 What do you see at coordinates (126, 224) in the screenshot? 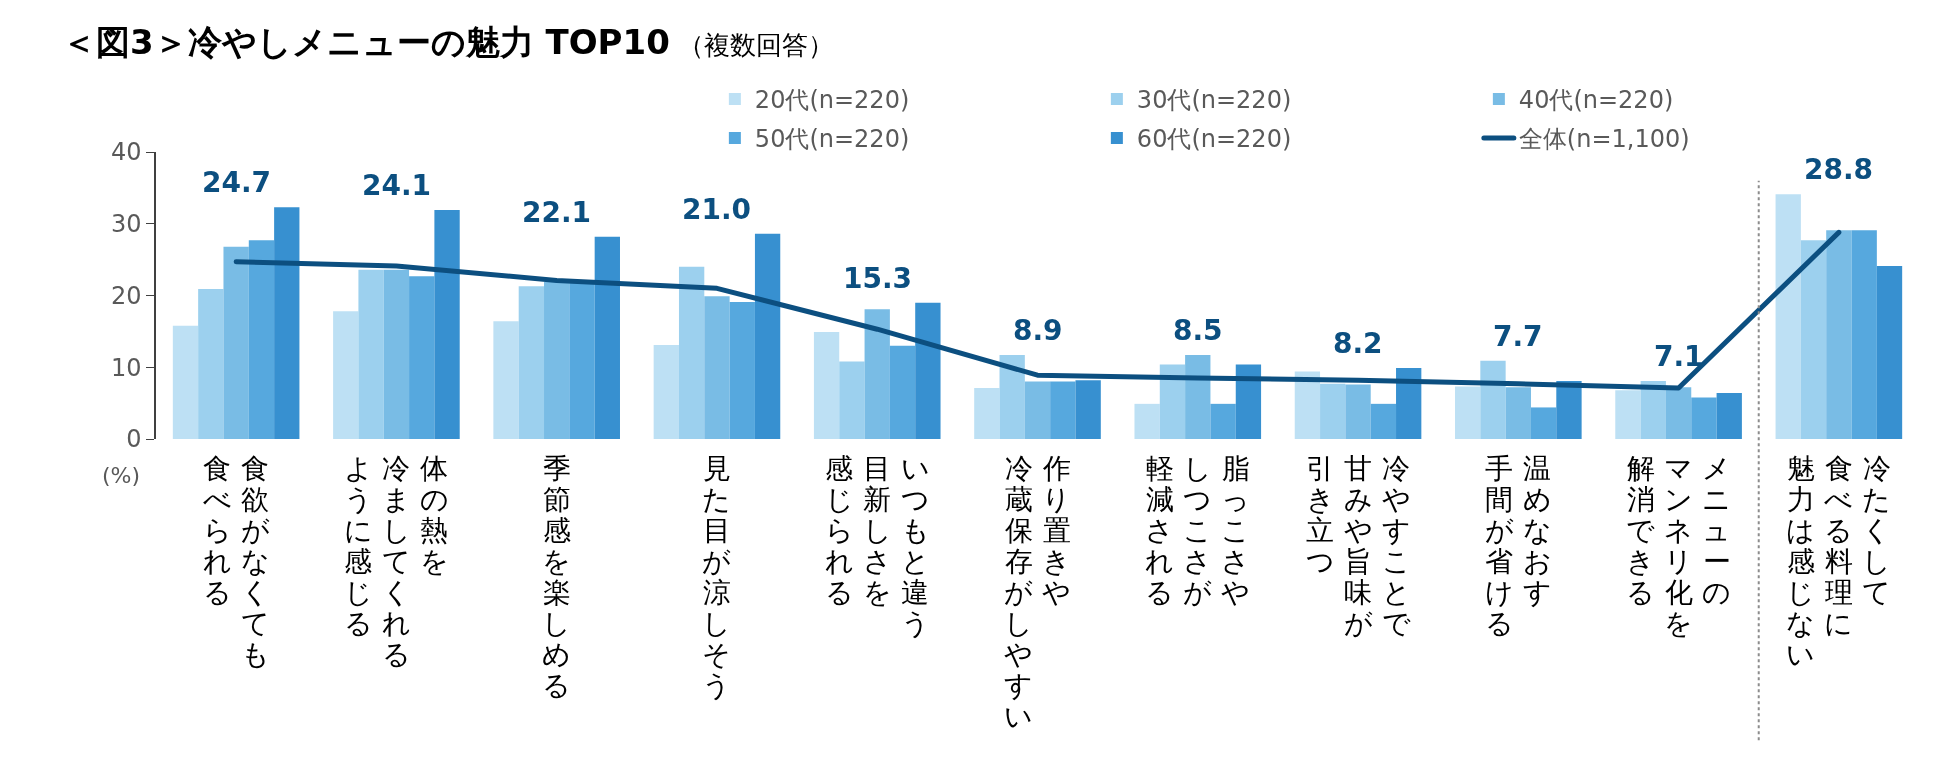
I see `y-tick-label: 30` at bounding box center [126, 224].